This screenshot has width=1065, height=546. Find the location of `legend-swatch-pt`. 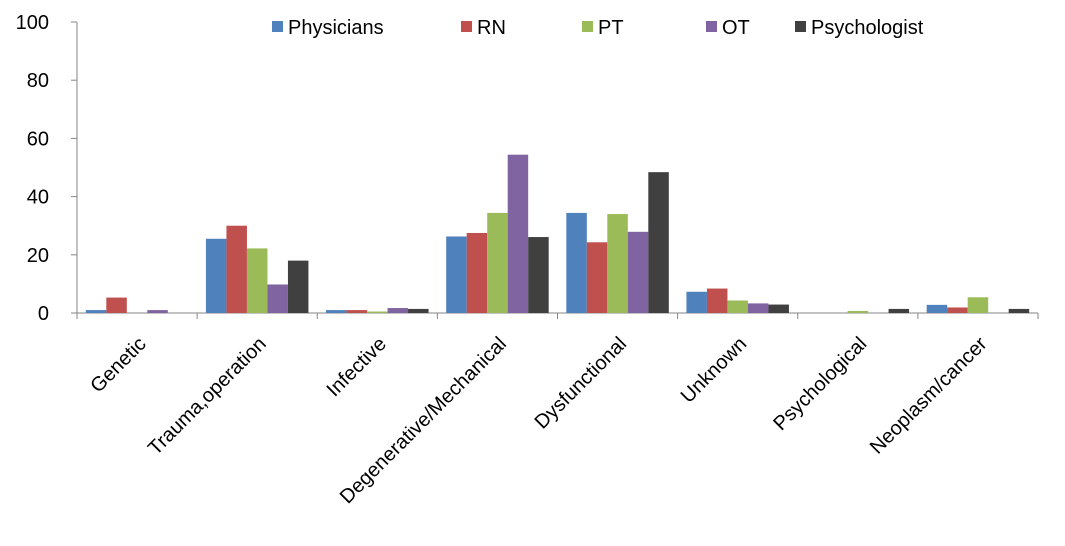

legend-swatch-pt is located at coordinates (587, 26).